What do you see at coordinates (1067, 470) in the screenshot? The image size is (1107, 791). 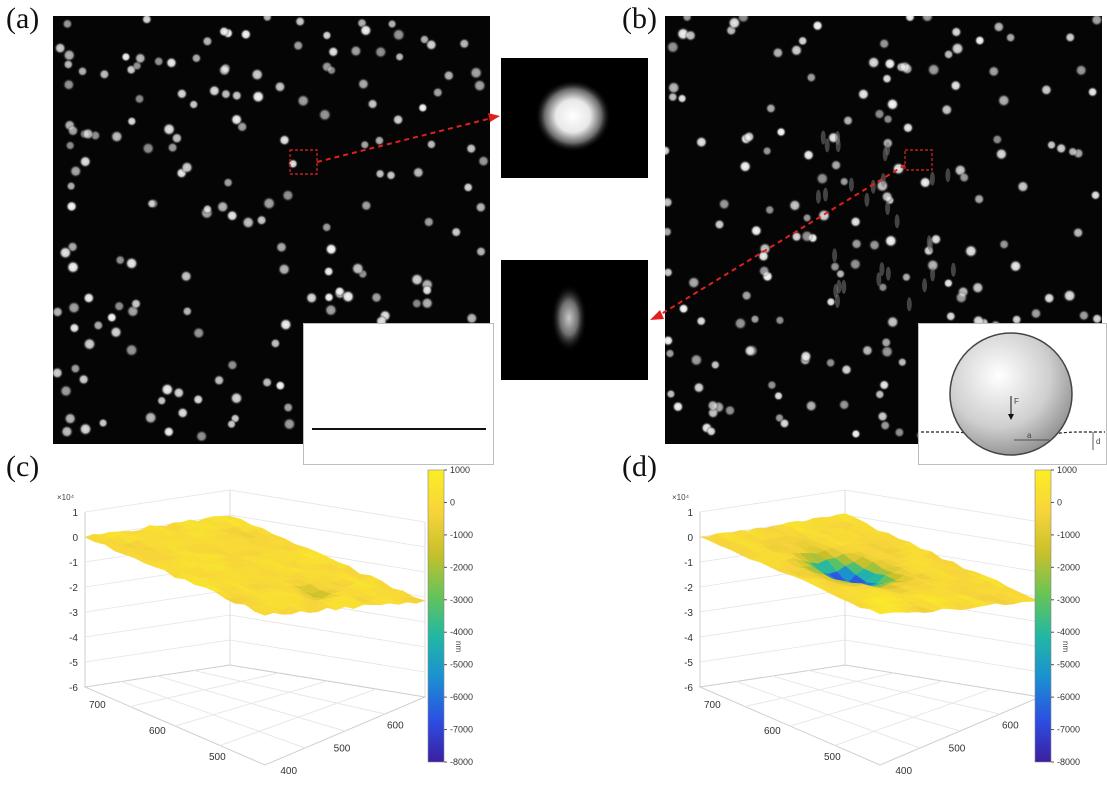 I see `colorbar-tick-label: 1000` at bounding box center [1067, 470].